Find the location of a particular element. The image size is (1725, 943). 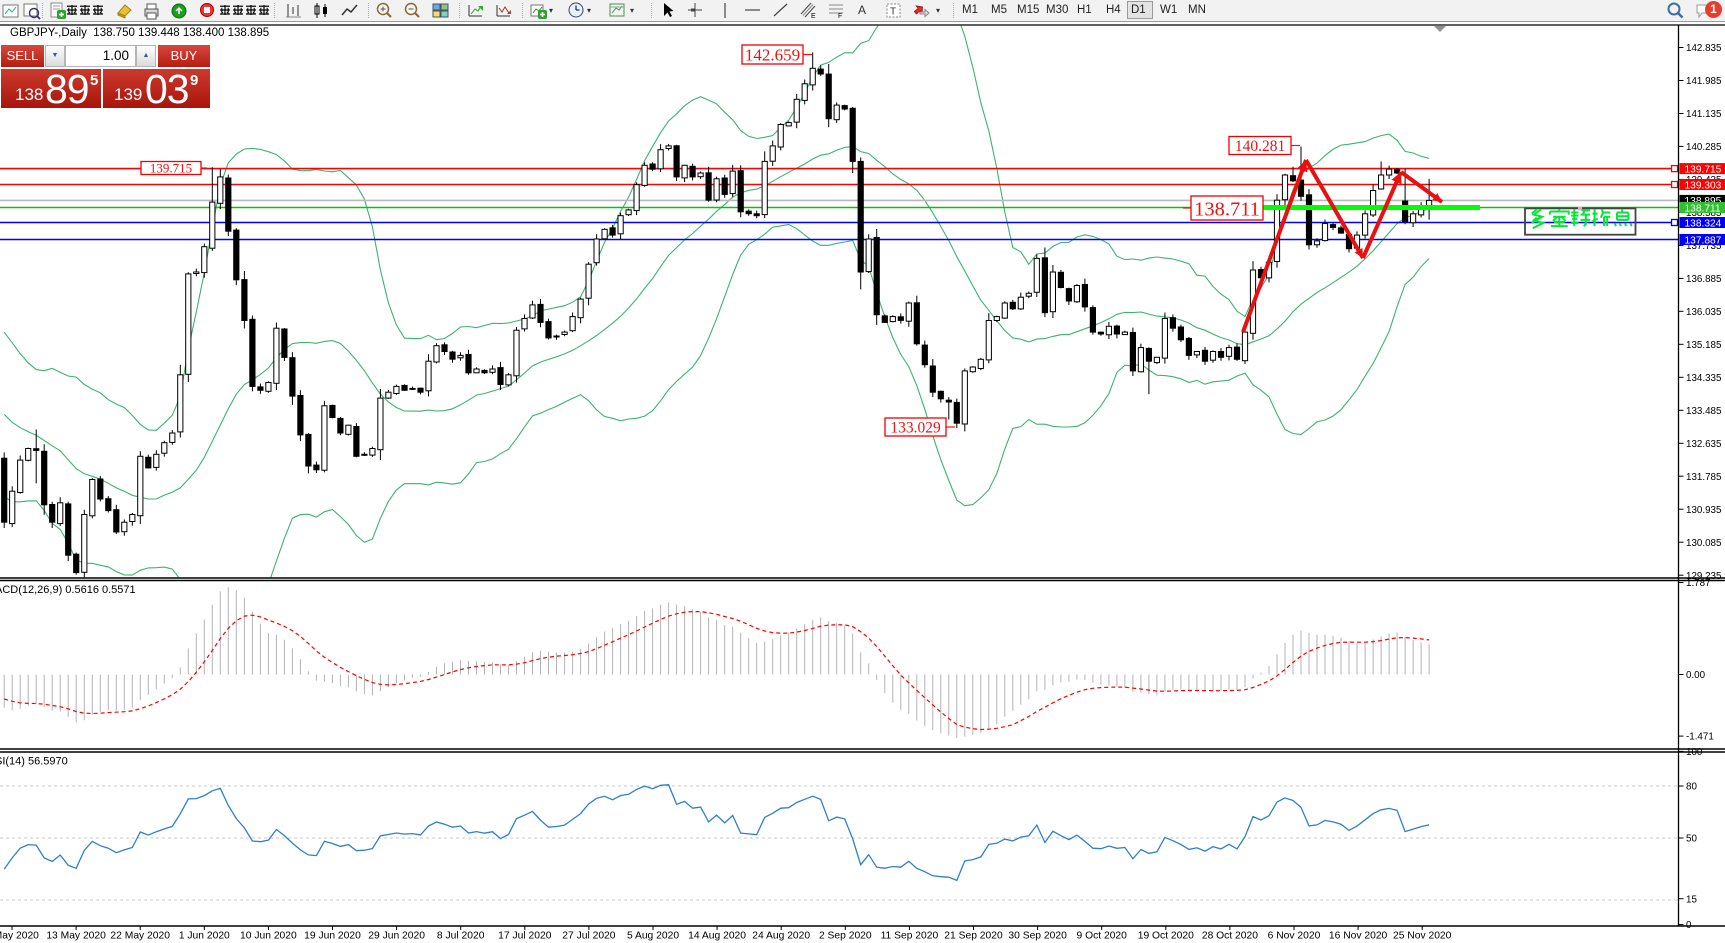

svg-text: 0 is located at coordinates (1689, 925).